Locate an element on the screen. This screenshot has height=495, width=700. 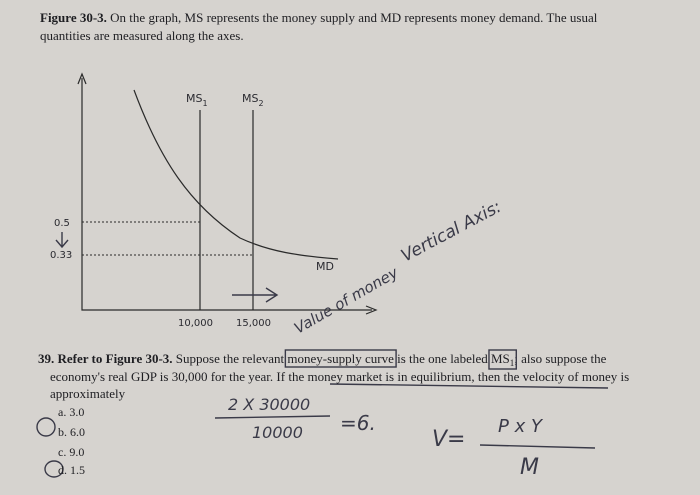
ms1-label: MS1 is located at coordinates (197, 100).